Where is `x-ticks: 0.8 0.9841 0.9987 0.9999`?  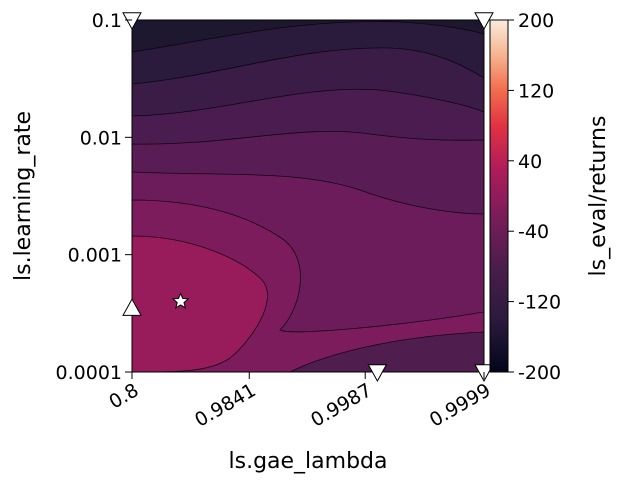 x-ticks: 0.8 0.9841 0.9987 0.9999 is located at coordinates (300, 402).